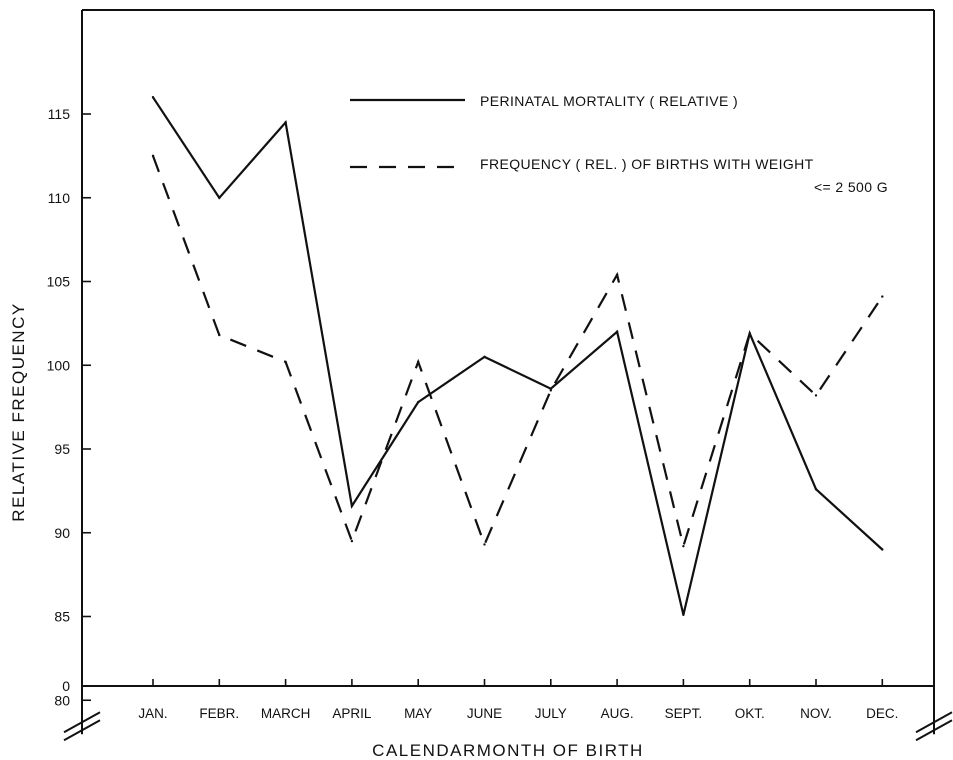  Describe the element at coordinates (750, 713) in the screenshot. I see `x-tick-label: OKT.` at that location.